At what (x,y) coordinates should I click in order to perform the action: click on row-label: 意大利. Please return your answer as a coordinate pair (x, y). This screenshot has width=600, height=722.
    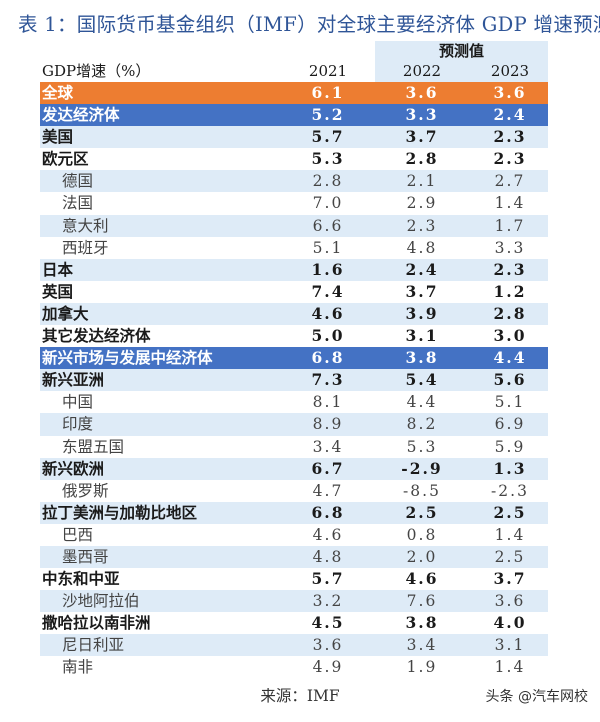
    Looking at the image, I should click on (85, 225).